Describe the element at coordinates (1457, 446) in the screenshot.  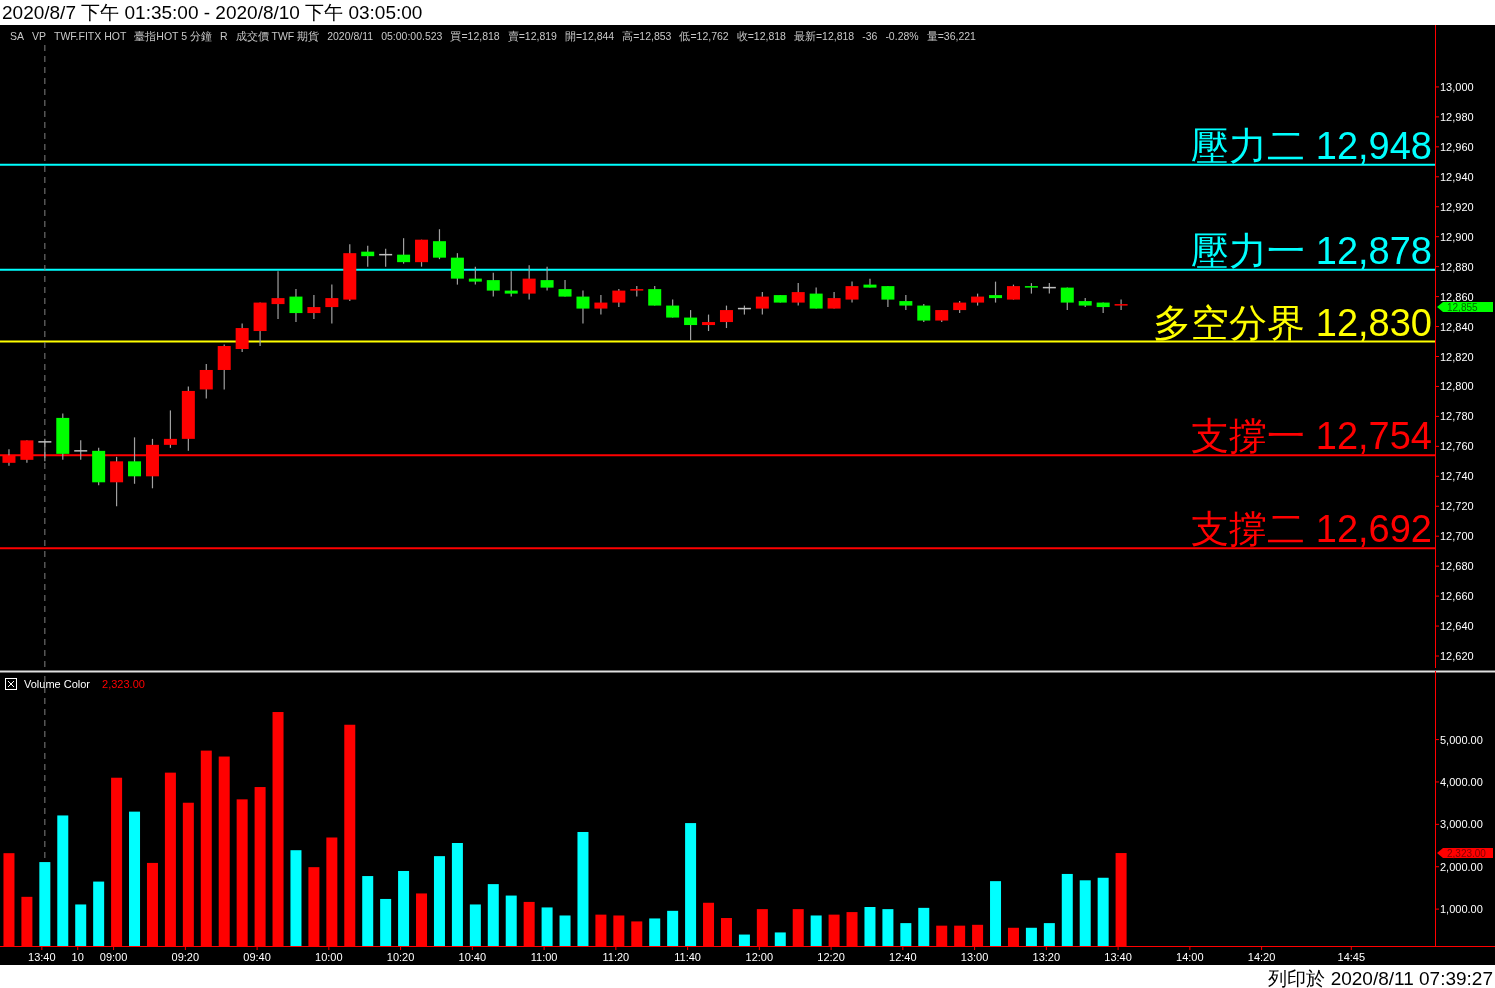
I see `y-tick-label: 12,760` at that location.